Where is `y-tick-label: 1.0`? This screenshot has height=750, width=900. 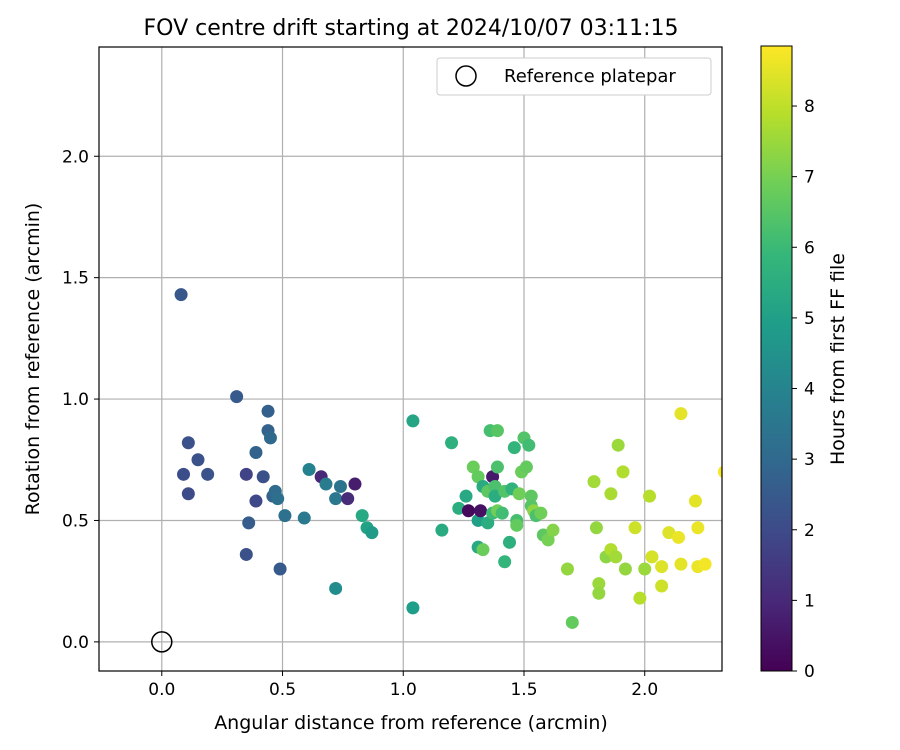 y-tick-label: 1.0 is located at coordinates (75, 400).